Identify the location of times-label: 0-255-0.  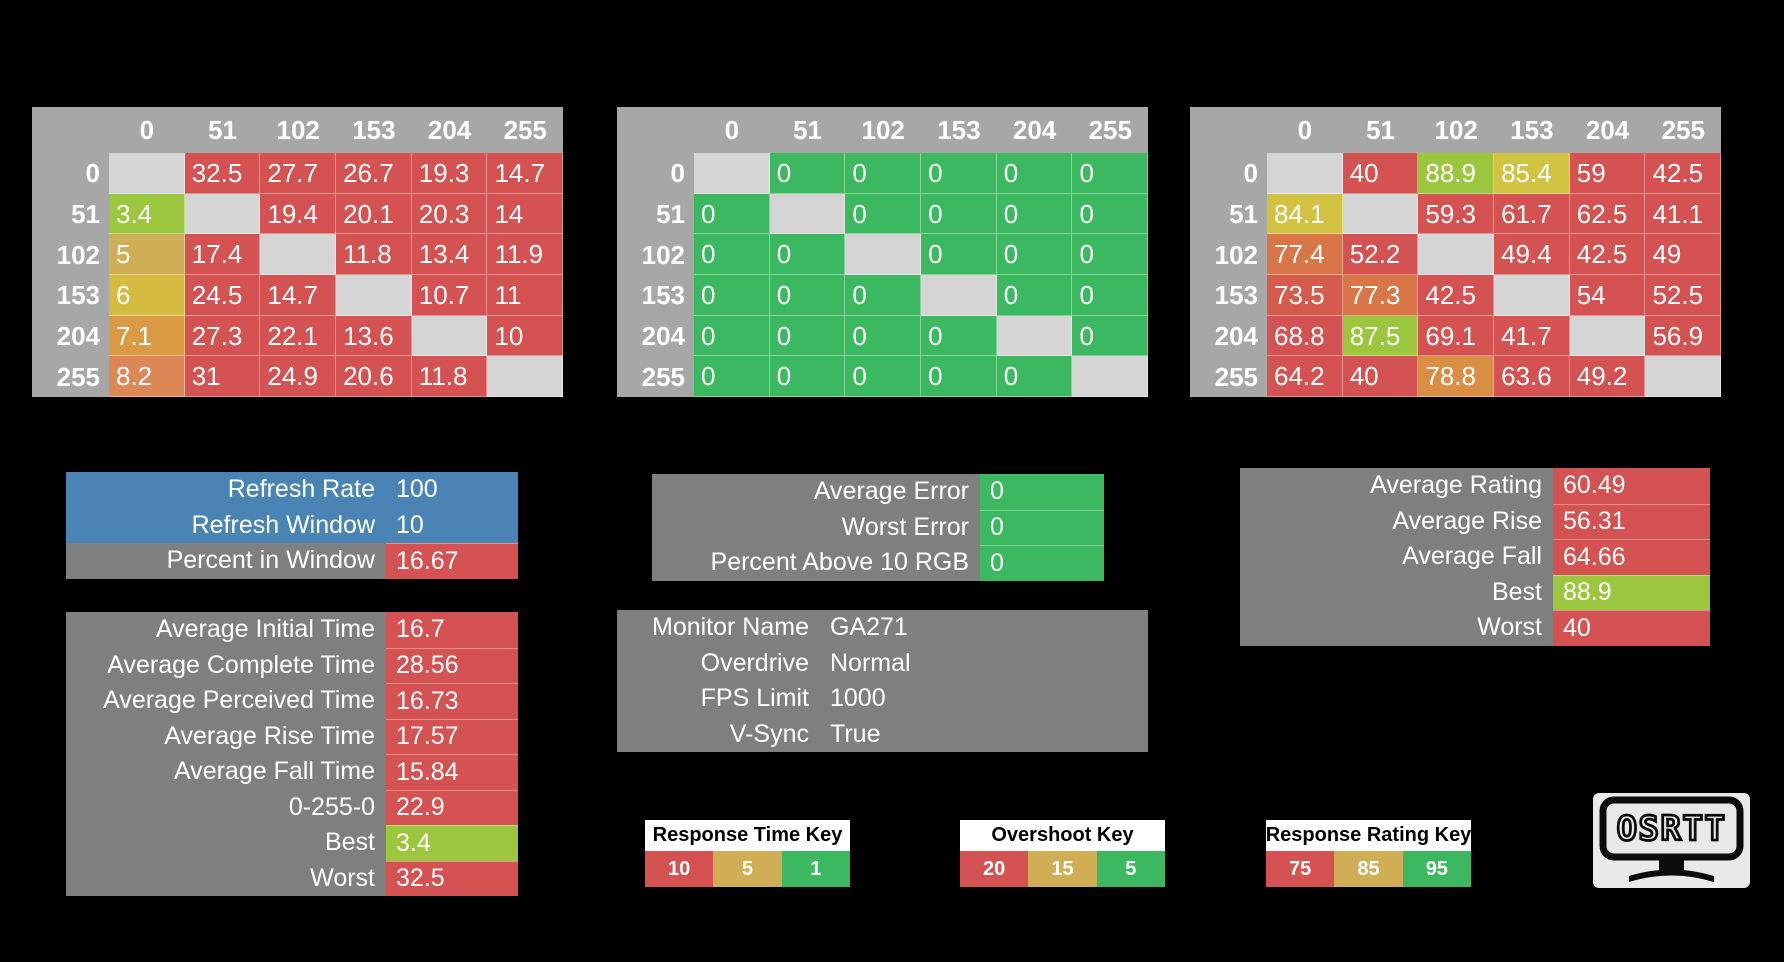
(331, 806).